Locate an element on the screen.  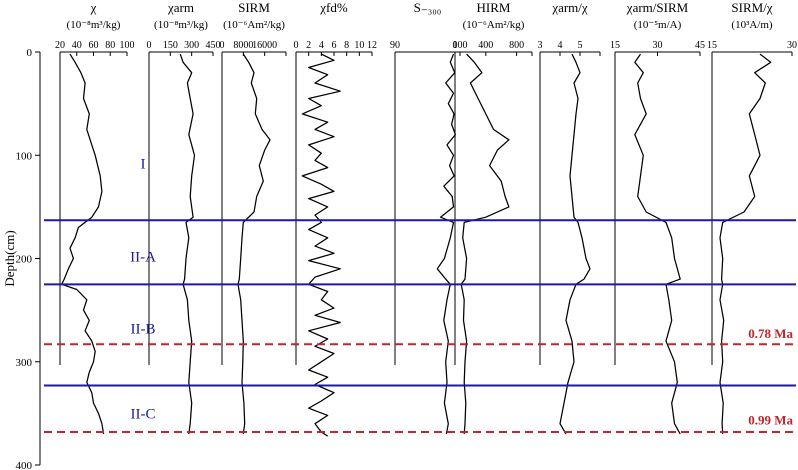
panel-title: S₋₃₀₀ is located at coordinates (428, 7).